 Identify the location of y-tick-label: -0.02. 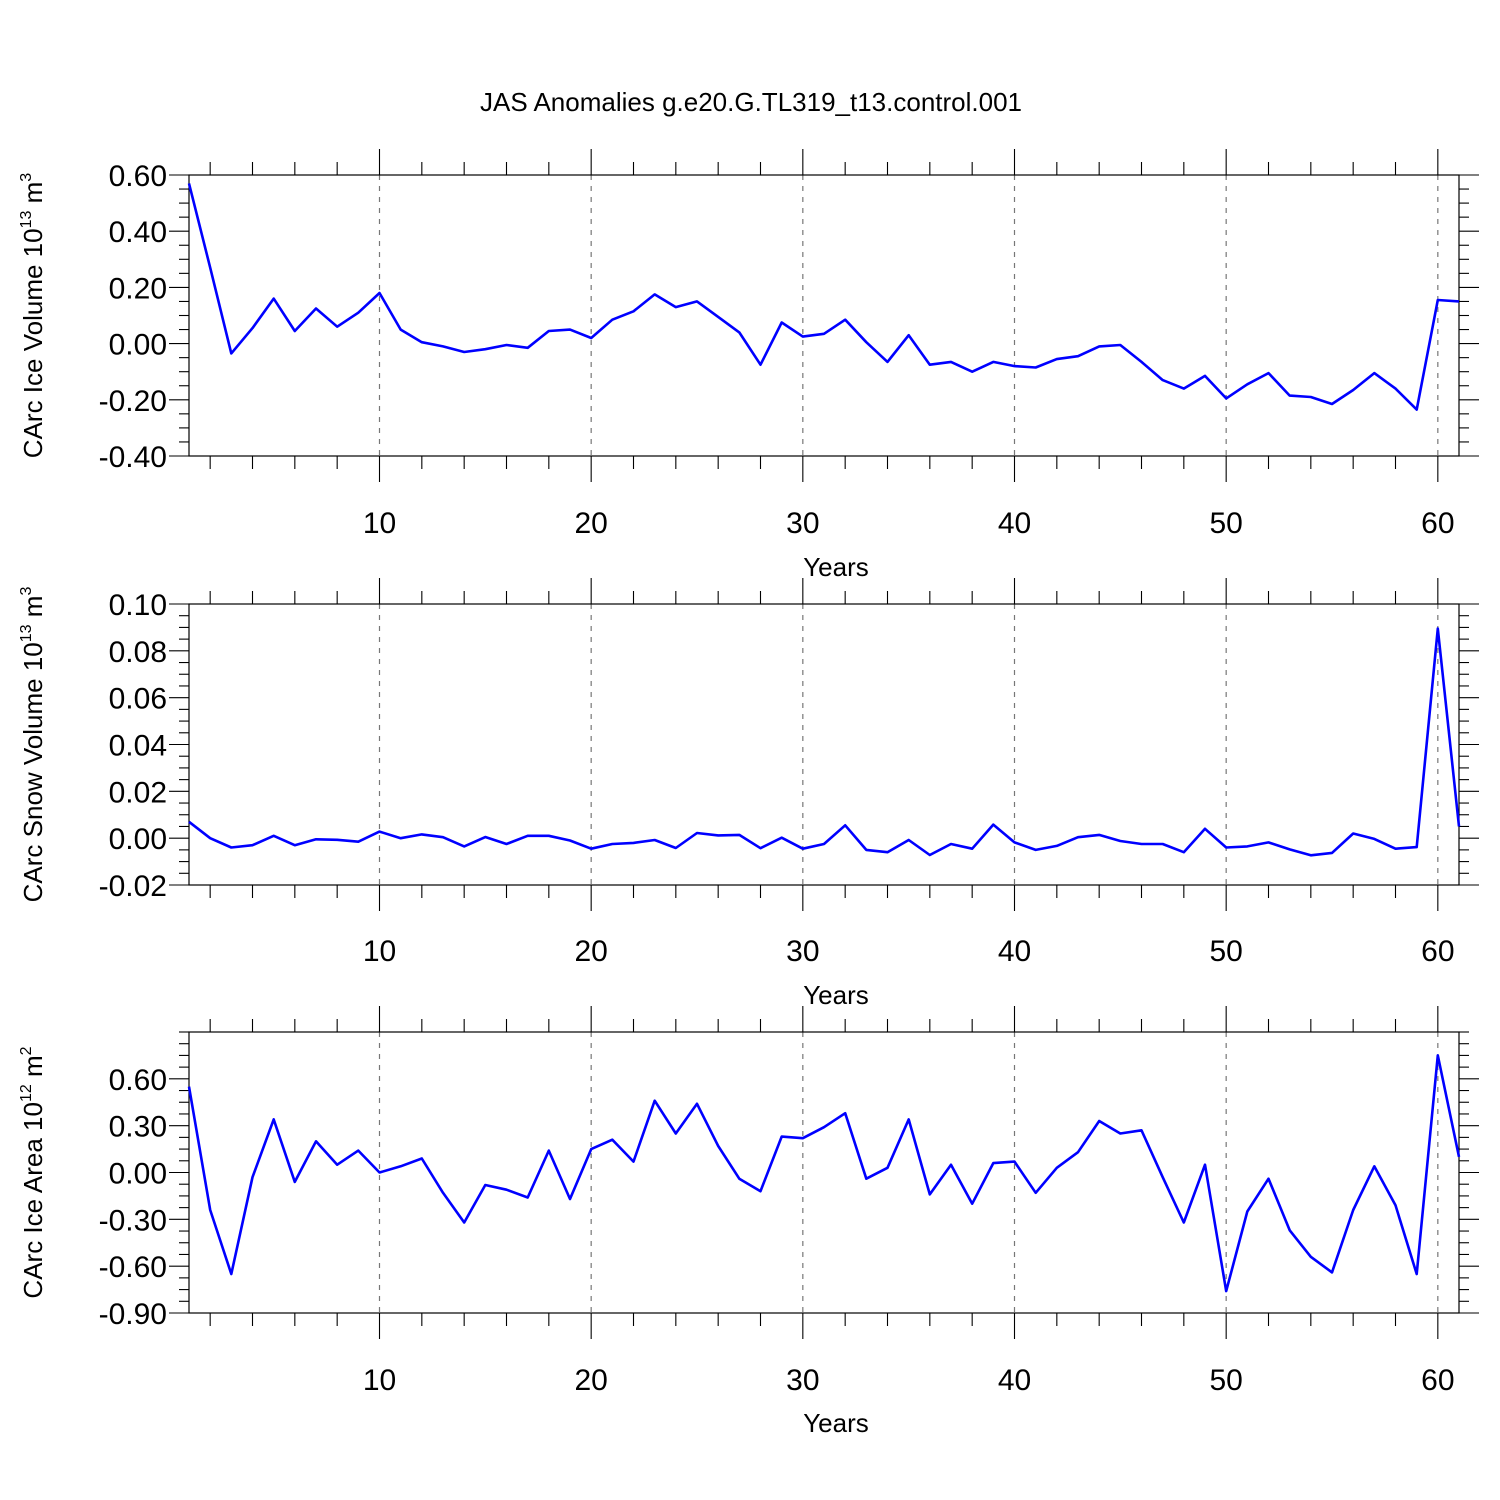
(133, 886).